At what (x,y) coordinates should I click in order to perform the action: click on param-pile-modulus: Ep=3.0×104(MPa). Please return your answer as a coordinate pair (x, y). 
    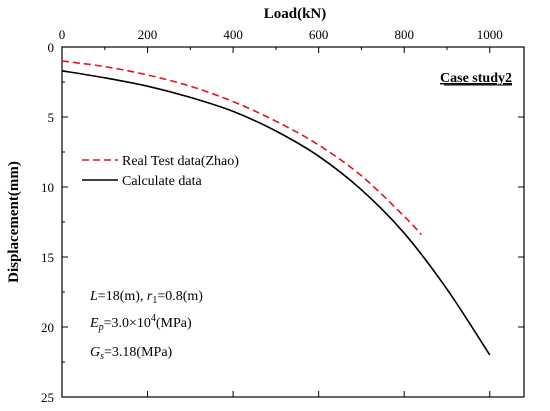
    Looking at the image, I should click on (140, 323).